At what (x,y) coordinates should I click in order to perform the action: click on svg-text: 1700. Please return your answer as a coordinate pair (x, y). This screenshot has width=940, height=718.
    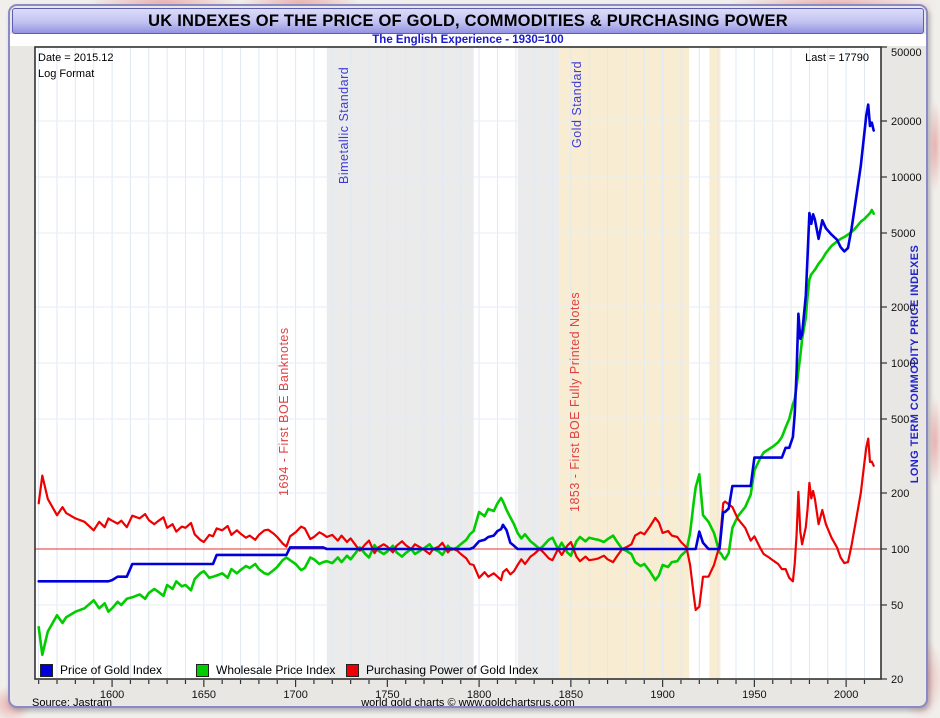
    Looking at the image, I should click on (295, 693).